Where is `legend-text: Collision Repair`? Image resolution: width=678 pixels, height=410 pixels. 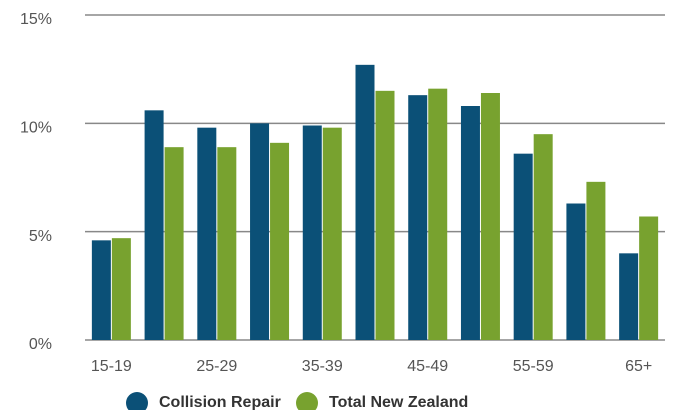
legend-text: Collision Repair is located at coordinates (220, 402).